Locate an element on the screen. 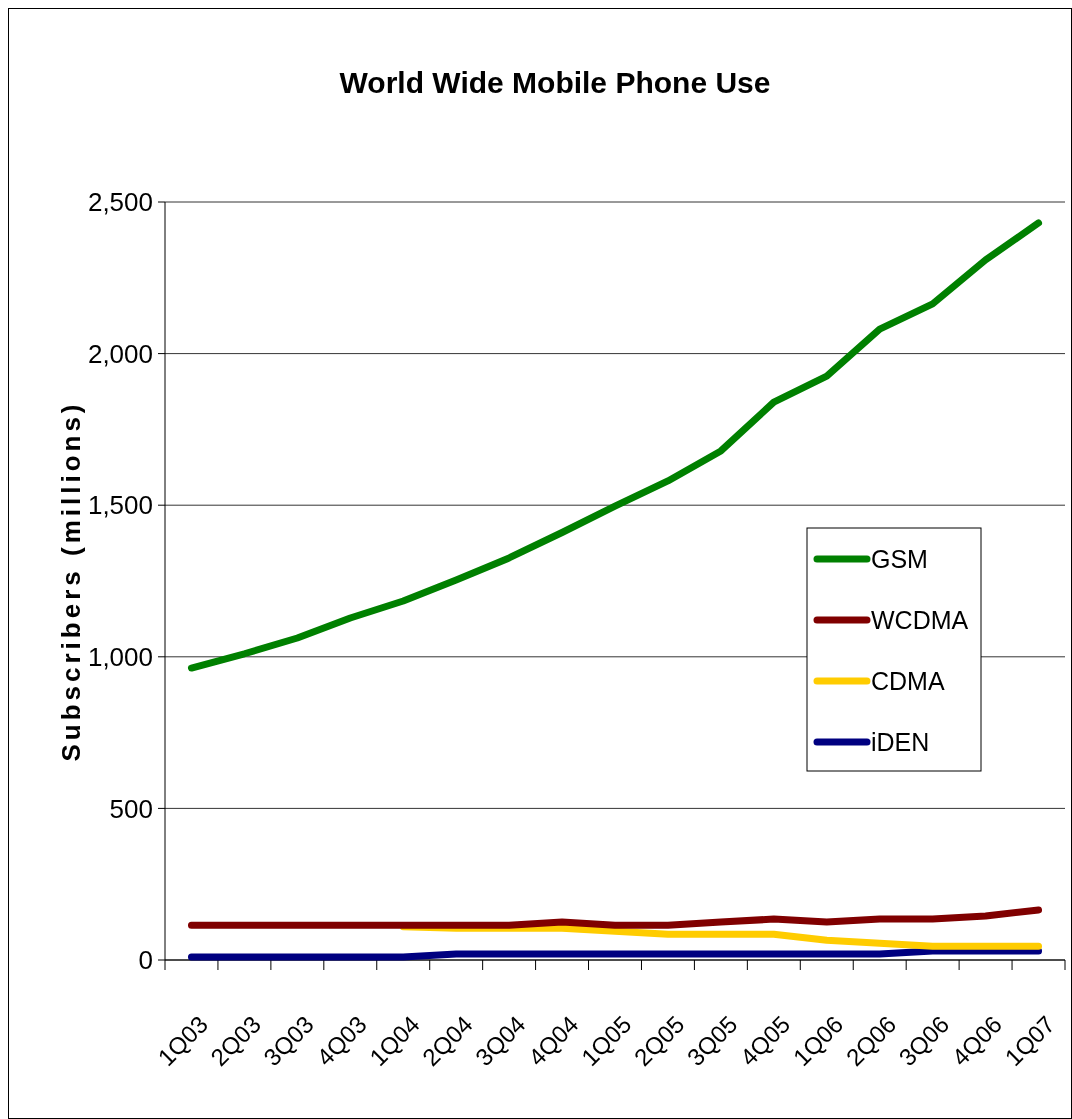 The height and width of the screenshot is (1119, 1072). y-tick-label: 1,500 is located at coordinates (120, 505).